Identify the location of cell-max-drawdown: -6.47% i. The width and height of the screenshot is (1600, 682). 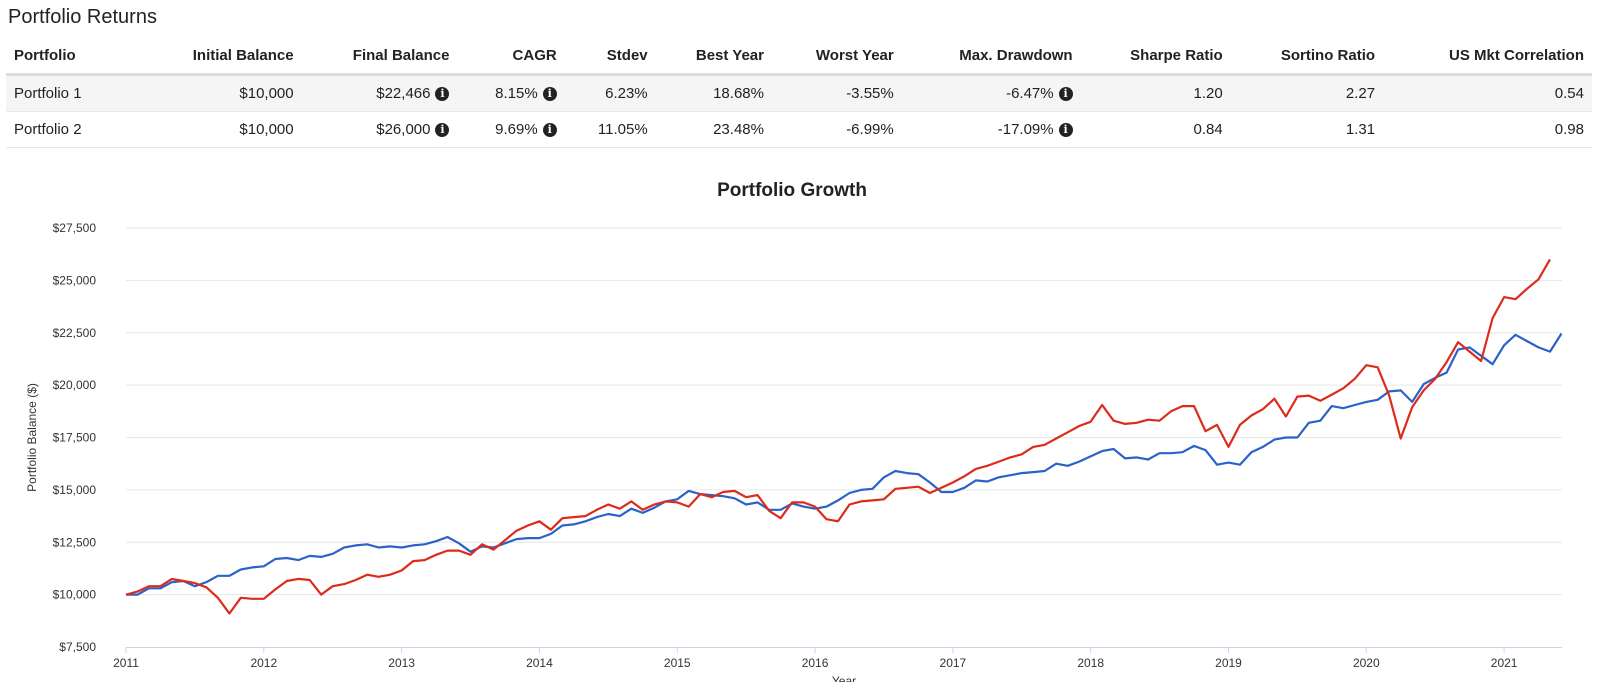
(991, 93).